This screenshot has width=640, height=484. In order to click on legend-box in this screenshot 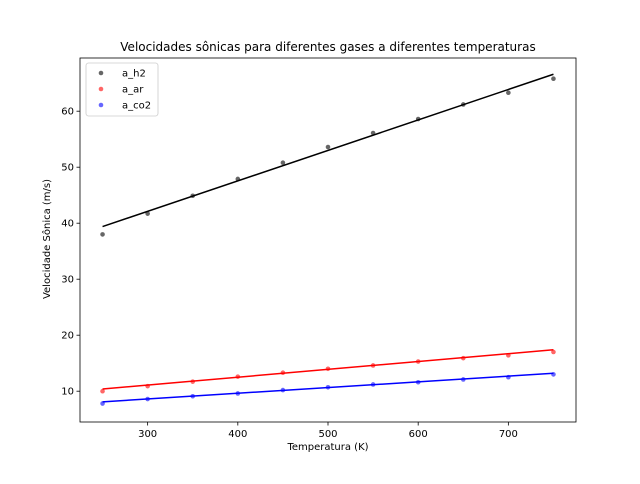, I will do `click(122, 89)`.